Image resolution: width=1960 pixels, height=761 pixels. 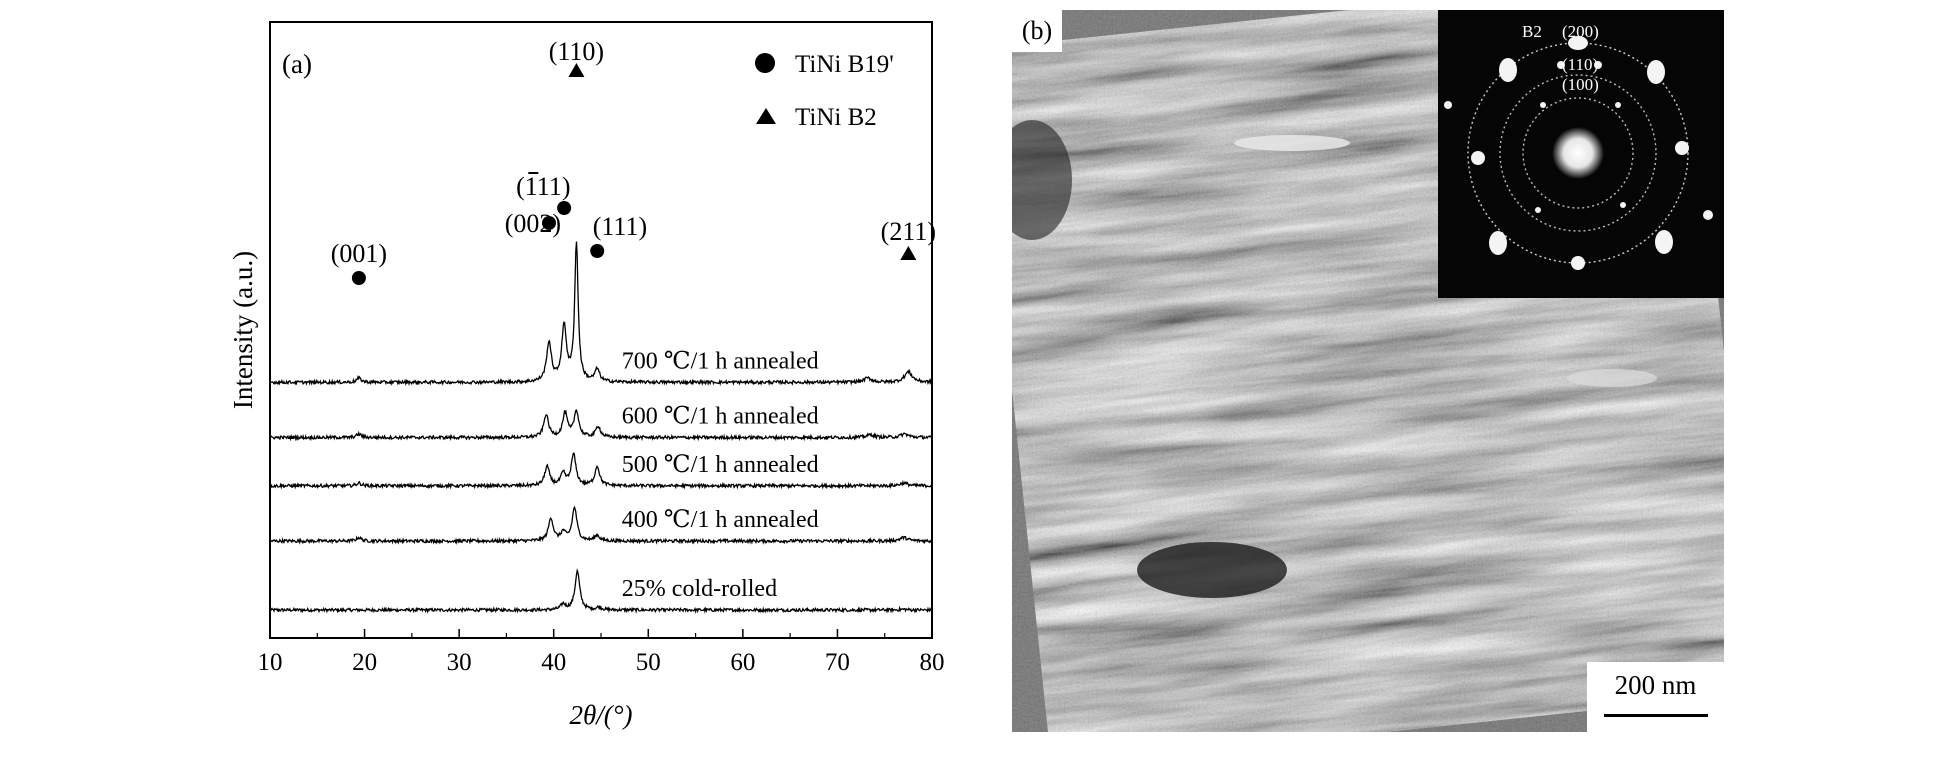 I want to click on x-tick-label: 10, so click(x=270, y=662).